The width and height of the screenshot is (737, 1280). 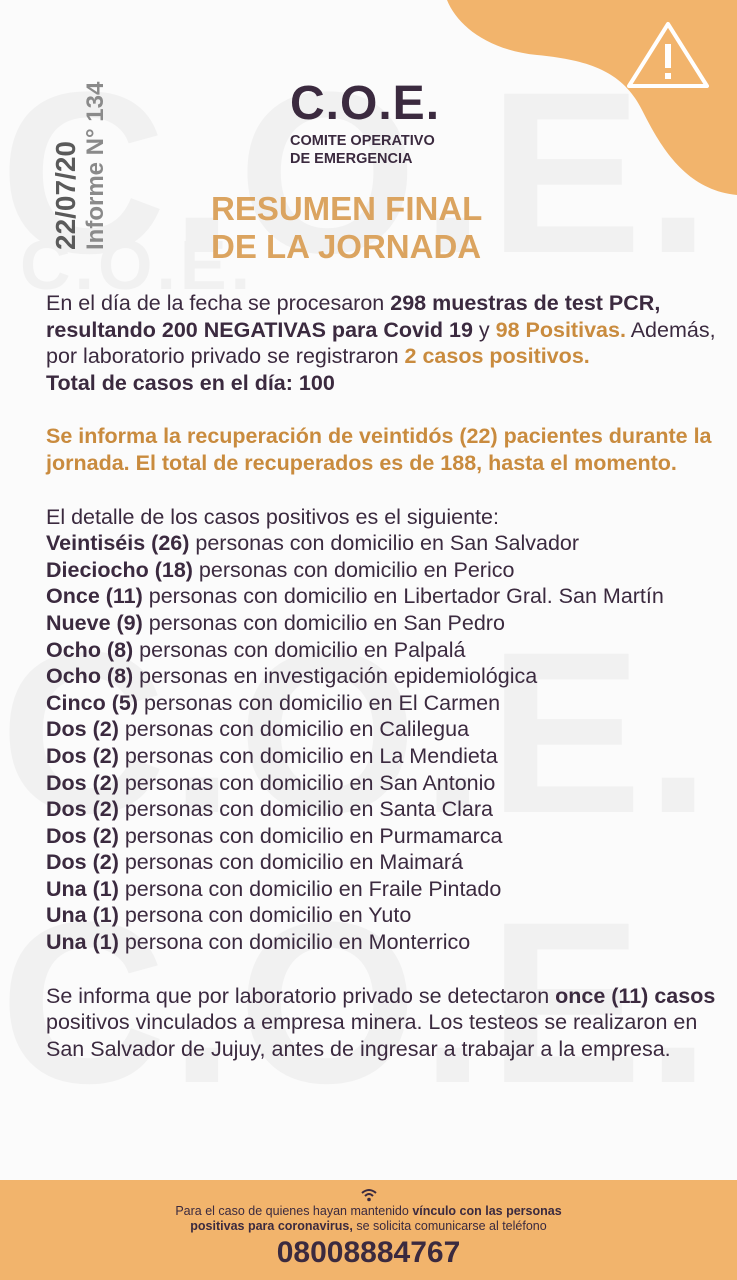 What do you see at coordinates (668, 55) in the screenshot?
I see `warning-icon` at bounding box center [668, 55].